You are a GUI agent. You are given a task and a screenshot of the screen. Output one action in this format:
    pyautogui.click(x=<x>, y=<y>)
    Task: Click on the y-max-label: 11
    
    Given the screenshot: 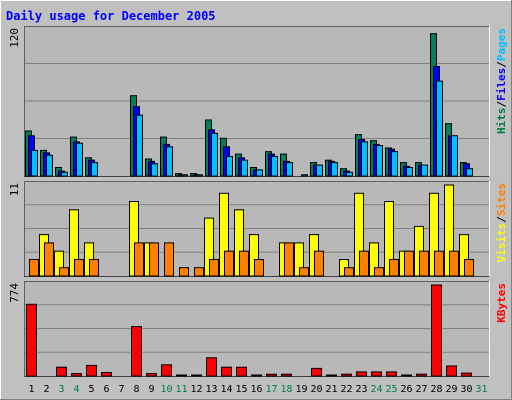 What is the action you would take?
    pyautogui.click(x=14, y=189)
    